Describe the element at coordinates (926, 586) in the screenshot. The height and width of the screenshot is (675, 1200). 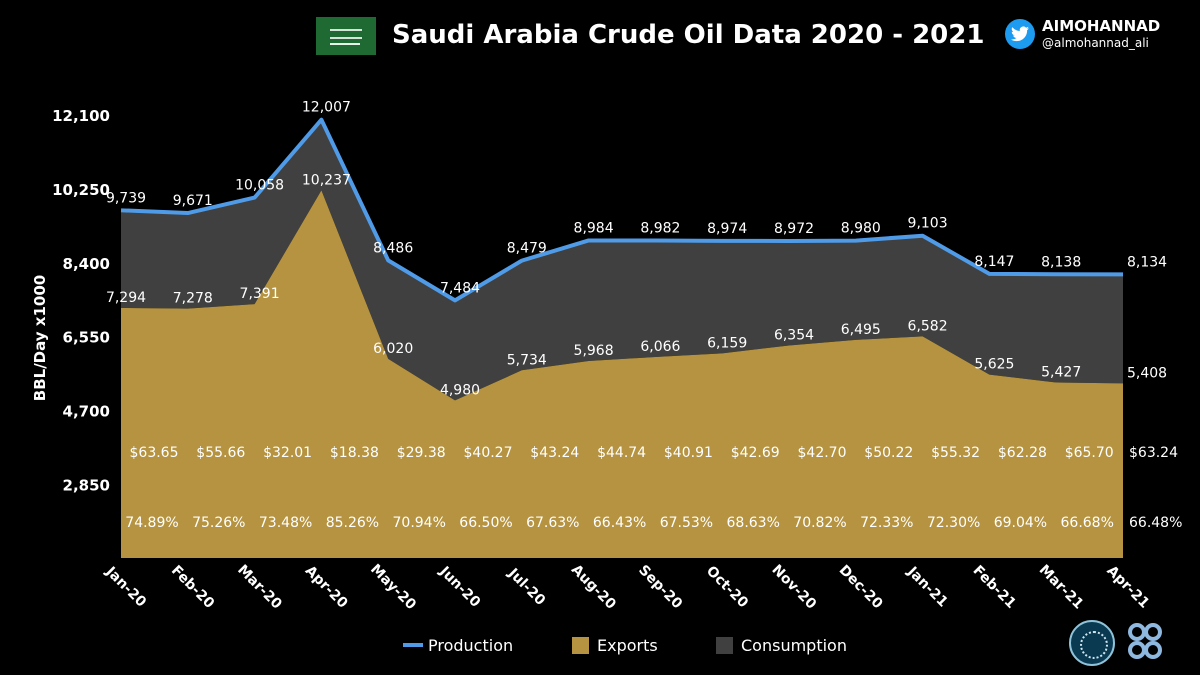
I see `x-tick-label: Jan-21` at that location.